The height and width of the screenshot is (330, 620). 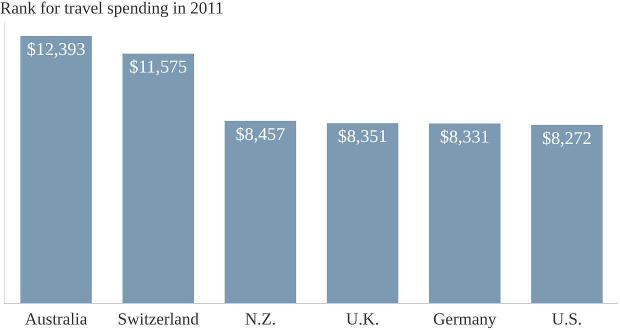 What do you see at coordinates (261, 134) in the screenshot?
I see `data-label: $8,457` at bounding box center [261, 134].